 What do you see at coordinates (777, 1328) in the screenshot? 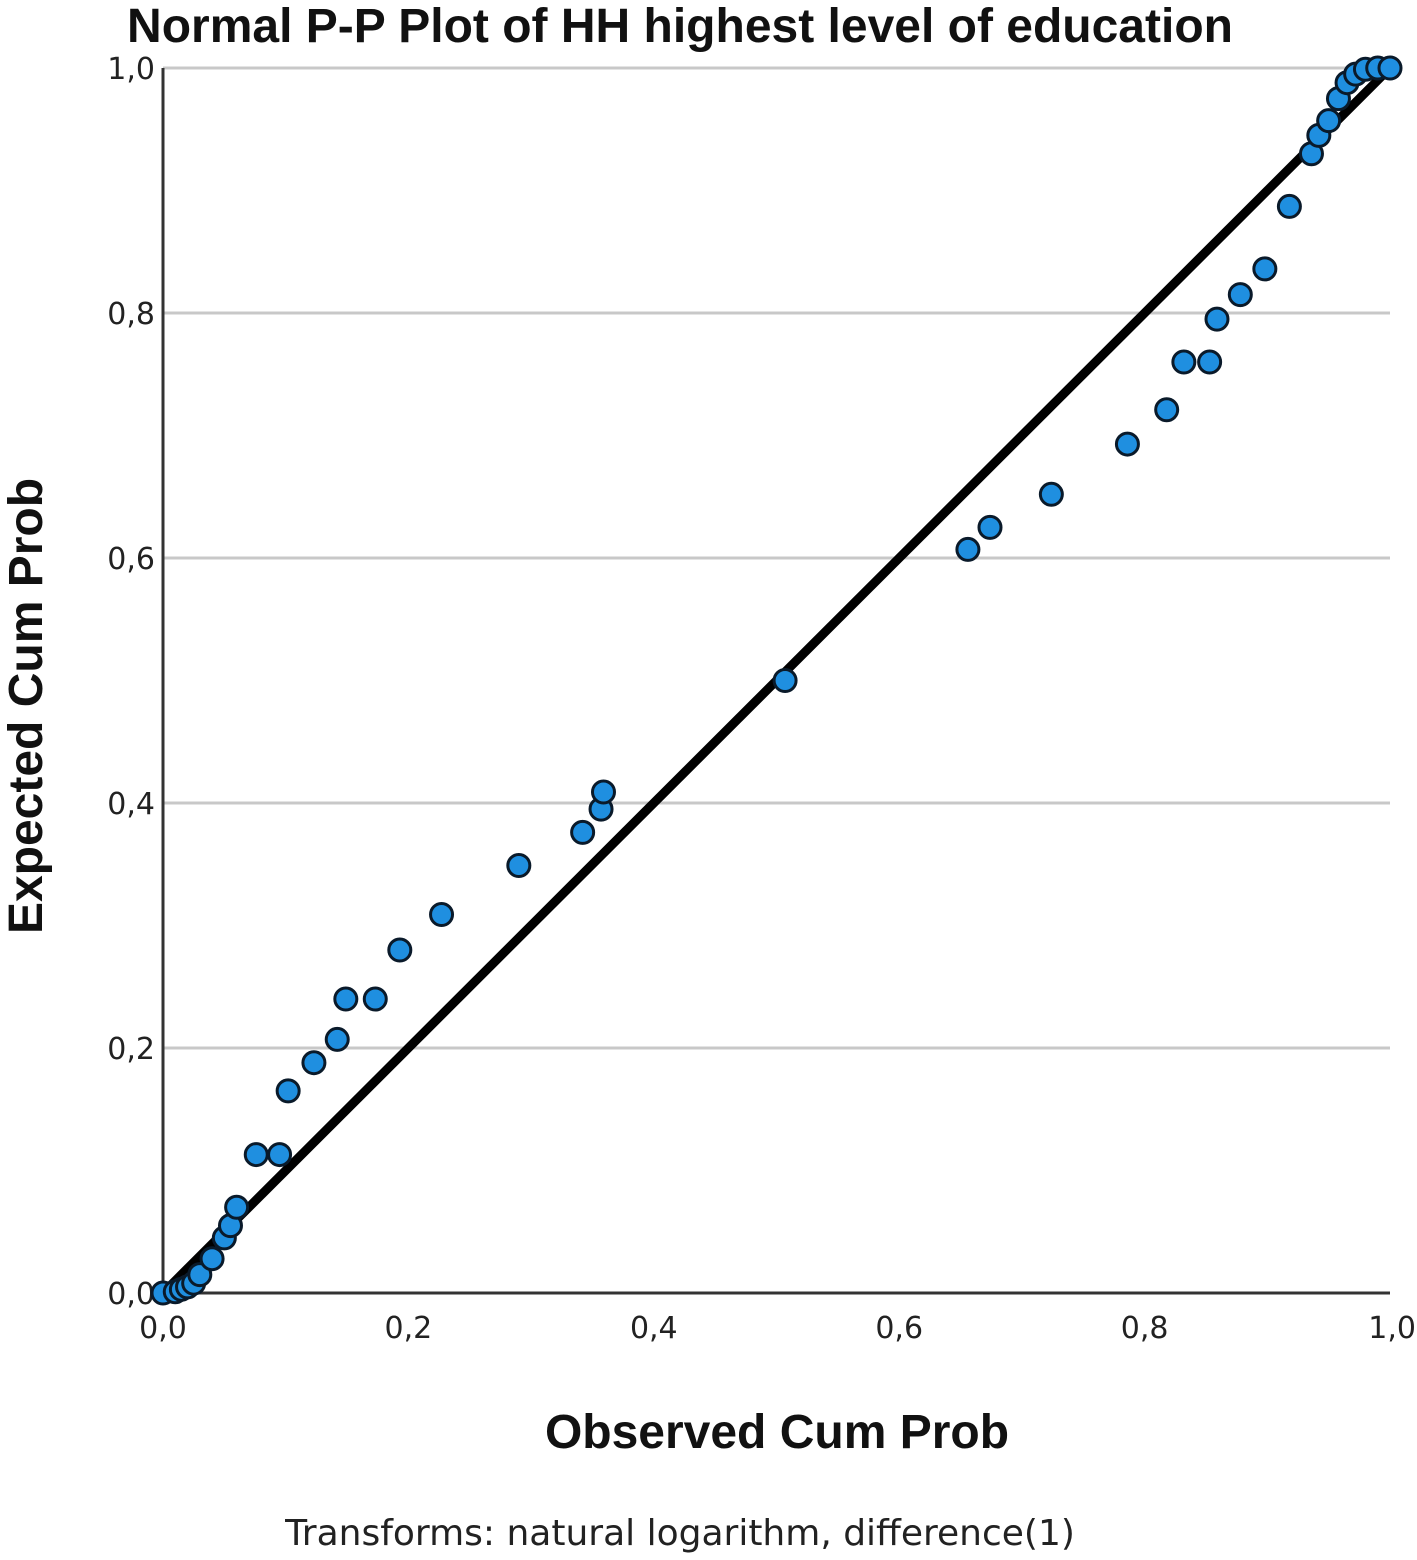
I see `x-tick-labels: 0,0 0,2 0,4 0,6 0,8 1,0` at bounding box center [777, 1328].